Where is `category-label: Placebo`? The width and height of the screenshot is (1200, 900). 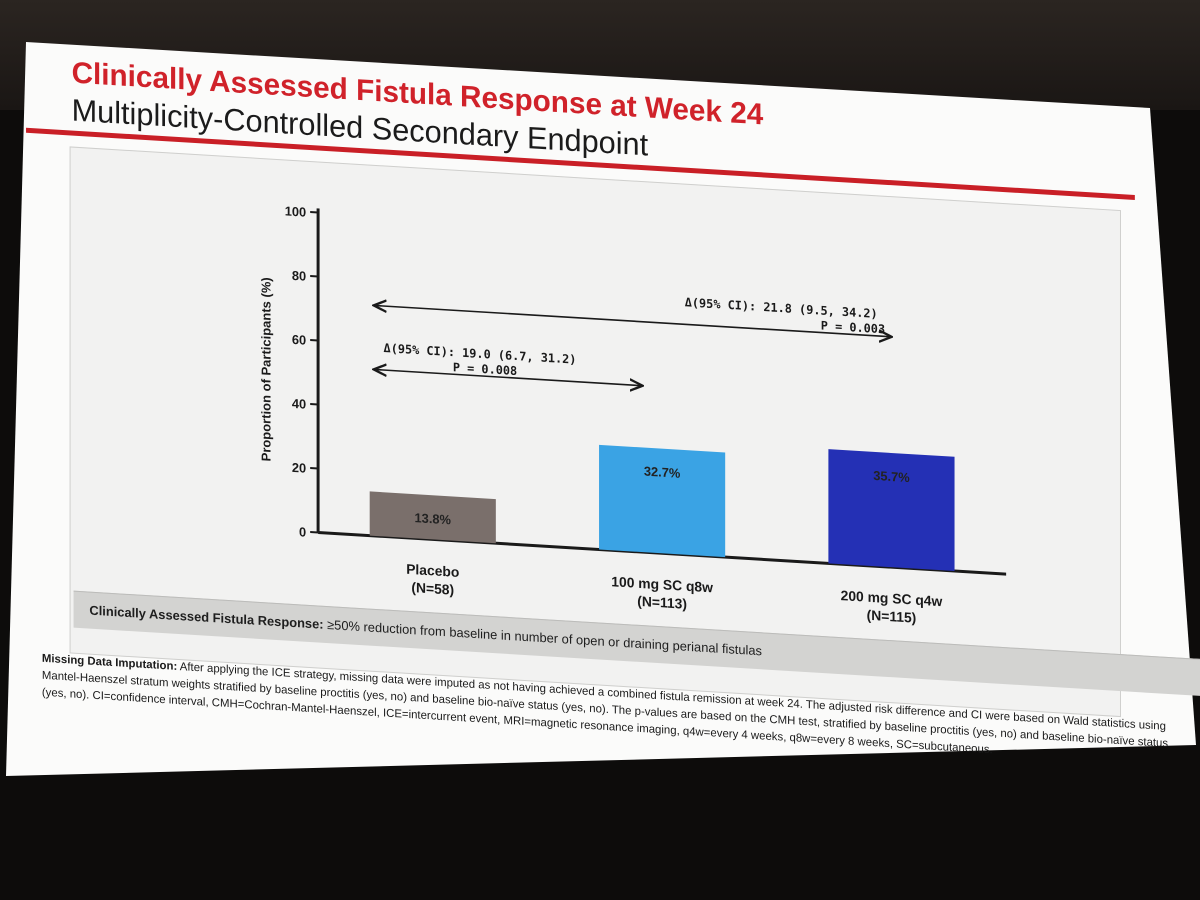
category-label: Placebo is located at coordinates (432, 570).